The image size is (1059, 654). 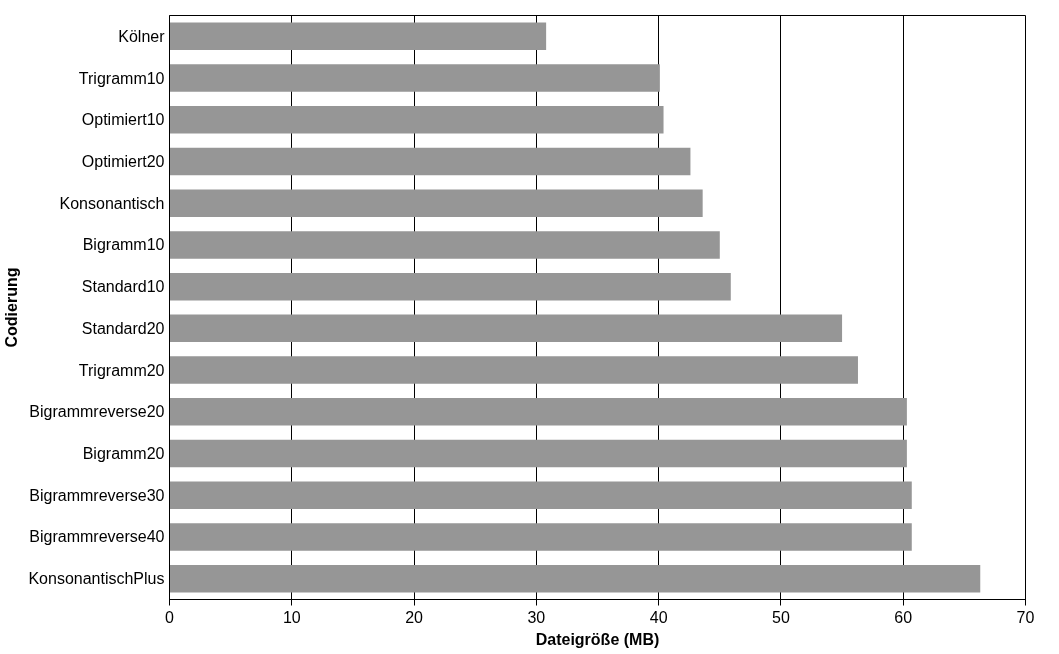 I want to click on x-tick-label: 50, so click(x=781, y=617).